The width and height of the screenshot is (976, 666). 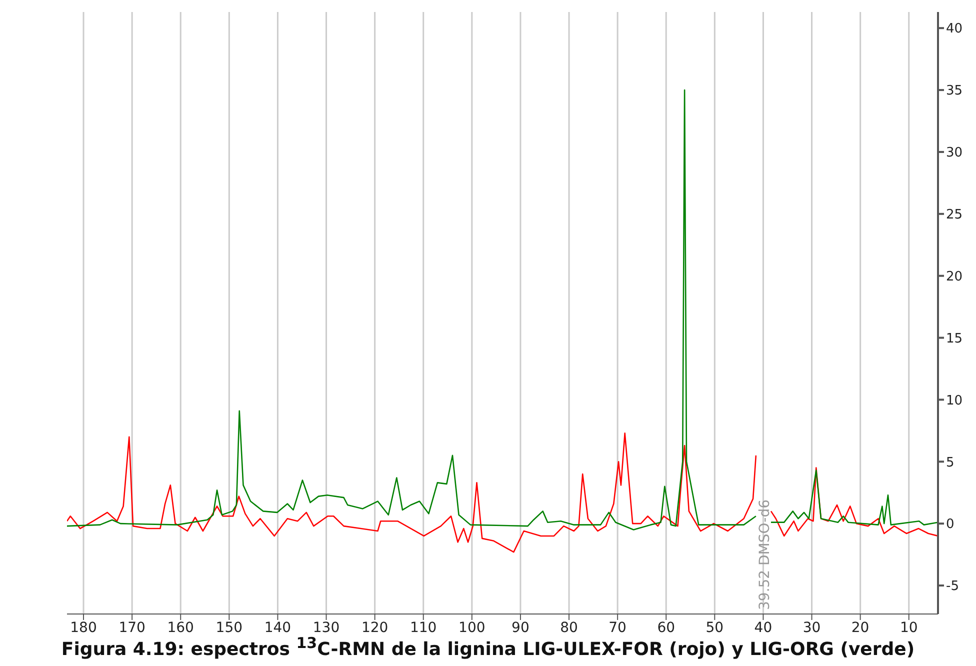 What do you see at coordinates (954, 215) in the screenshot?
I see `y-tick-label: 25` at bounding box center [954, 215].